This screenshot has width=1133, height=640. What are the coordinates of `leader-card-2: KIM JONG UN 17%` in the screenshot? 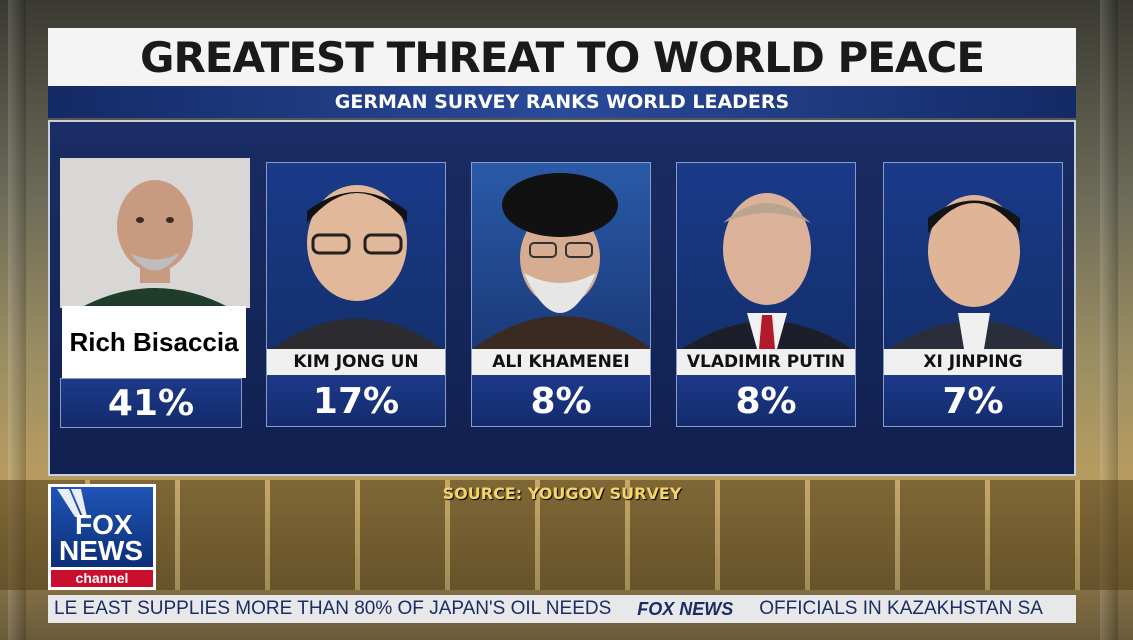 It's located at (356, 294).